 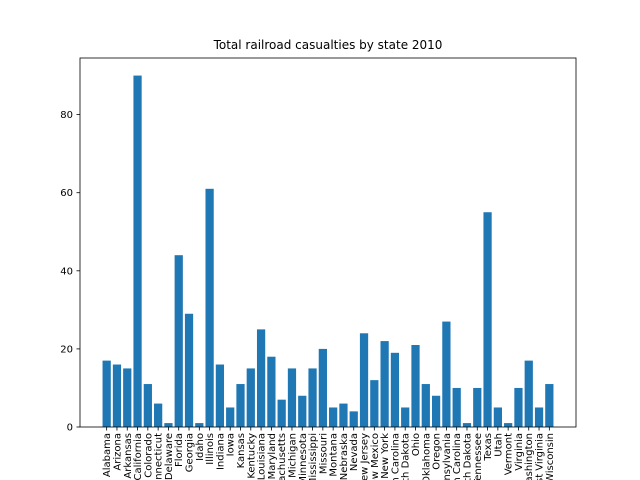 What do you see at coordinates (210, 449) in the screenshot?
I see `x-tick-label: Illinois` at bounding box center [210, 449].